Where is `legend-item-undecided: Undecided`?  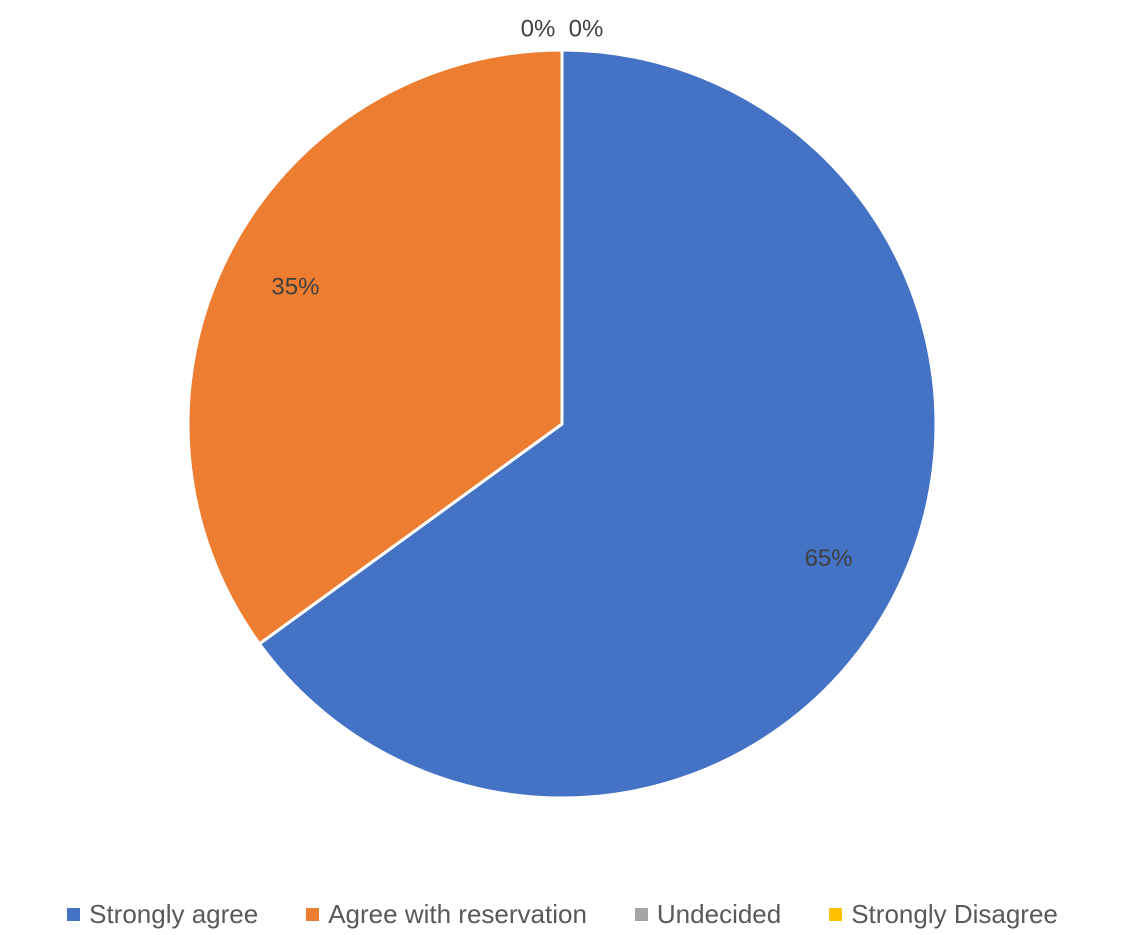 legend-item-undecided: Undecided is located at coordinates (708, 914).